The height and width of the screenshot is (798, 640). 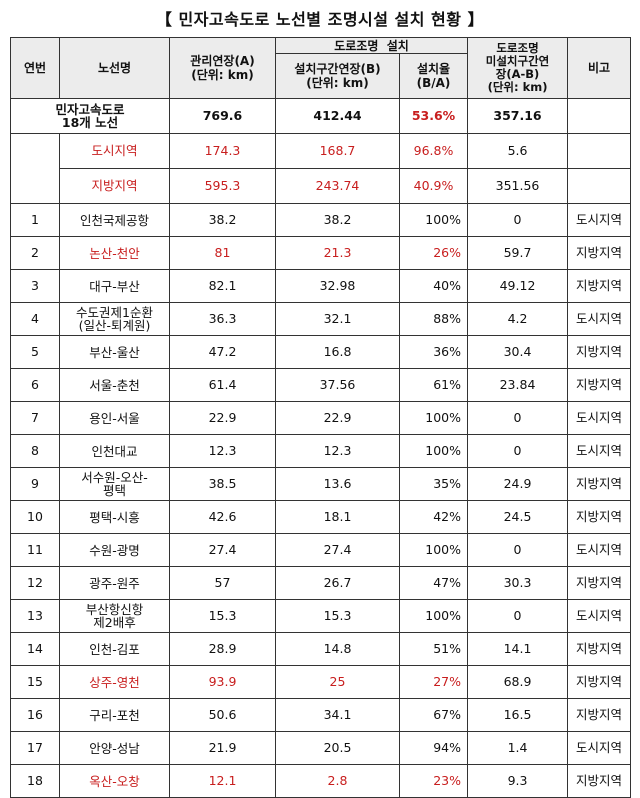 I want to click on row-rate: 94%, so click(x=433, y=748).